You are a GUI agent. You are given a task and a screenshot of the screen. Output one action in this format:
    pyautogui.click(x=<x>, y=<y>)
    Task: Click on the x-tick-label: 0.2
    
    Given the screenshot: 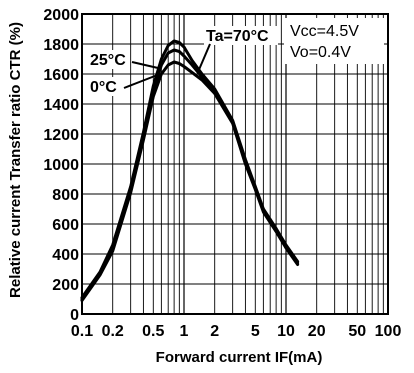 What is the action you would take?
    pyautogui.click(x=113, y=331)
    